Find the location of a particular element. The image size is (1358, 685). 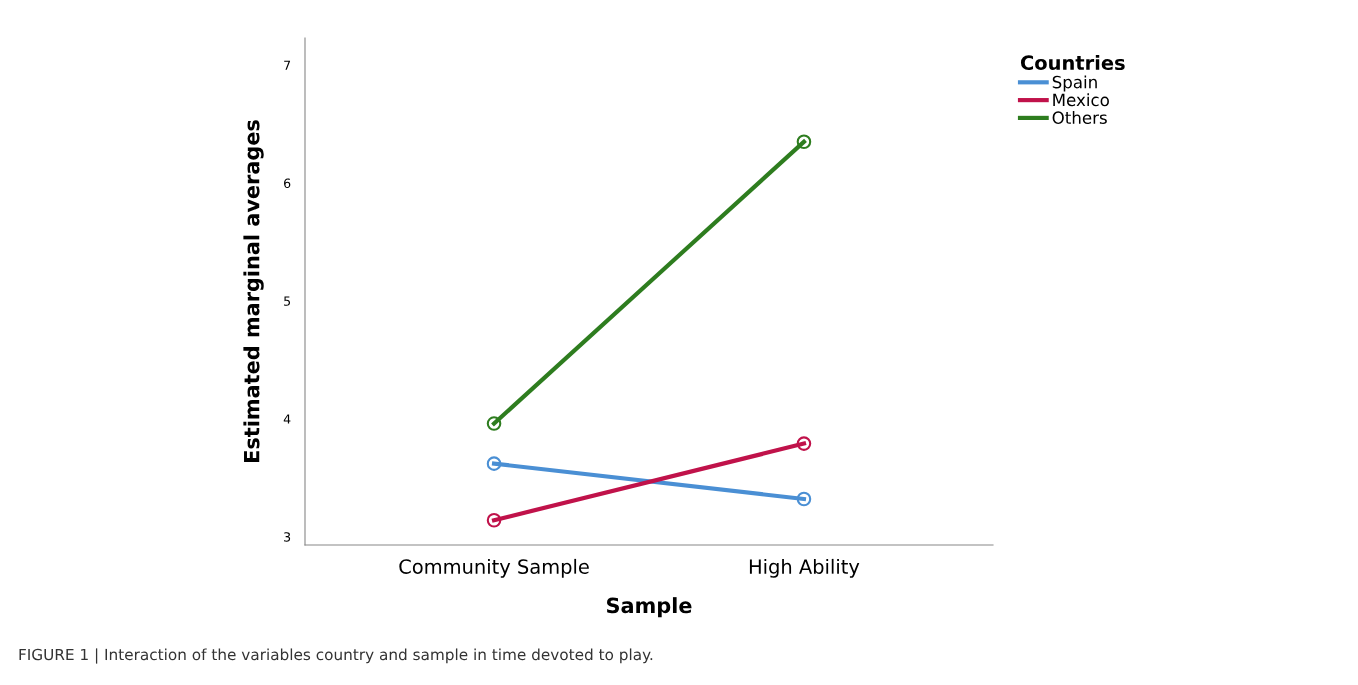

legend-label: Others is located at coordinates (1079, 117).